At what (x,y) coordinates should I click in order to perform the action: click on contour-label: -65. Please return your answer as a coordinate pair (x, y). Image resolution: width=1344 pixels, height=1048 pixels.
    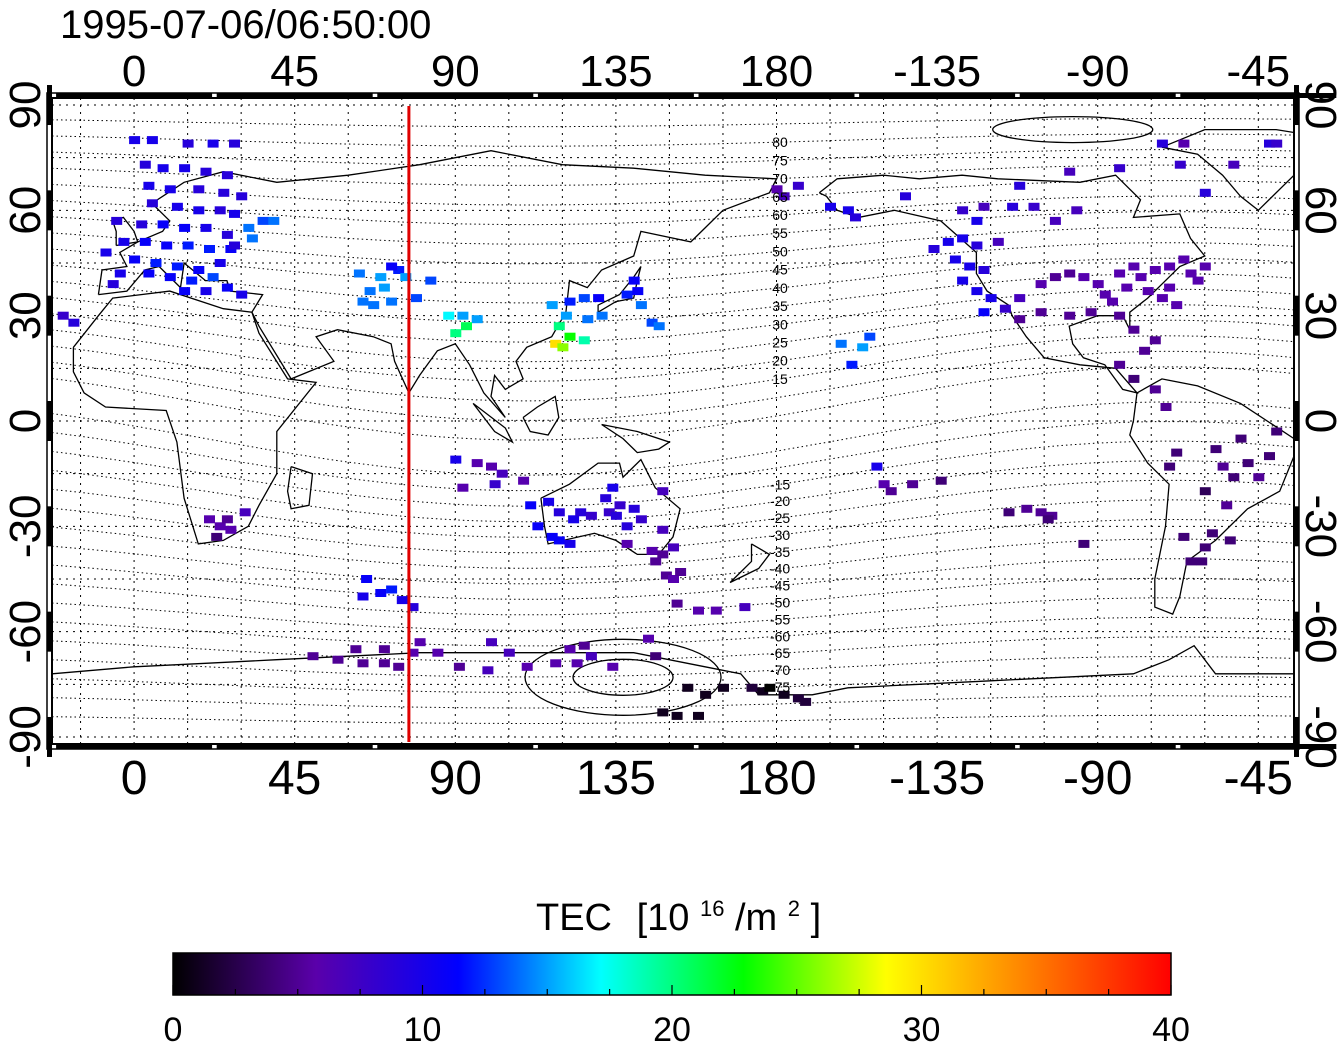
    Looking at the image, I should click on (780, 653).